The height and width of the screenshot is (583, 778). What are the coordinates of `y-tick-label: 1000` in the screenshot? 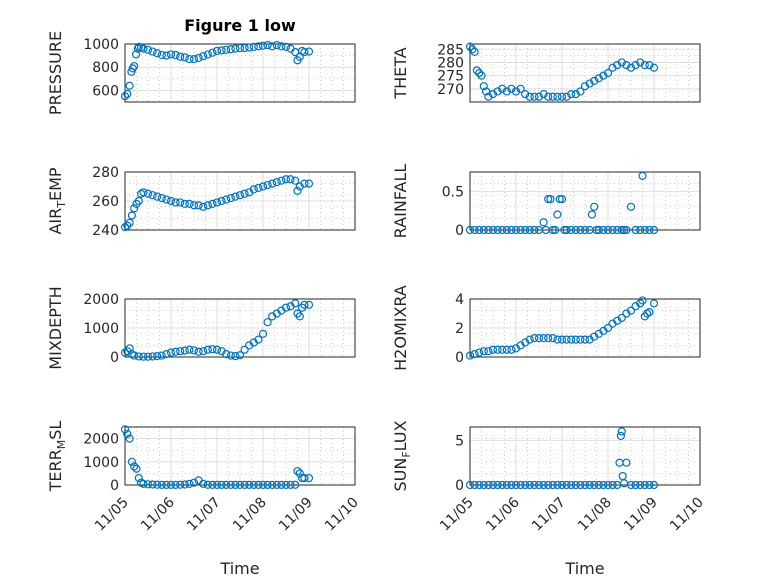 It's located at (101, 45).